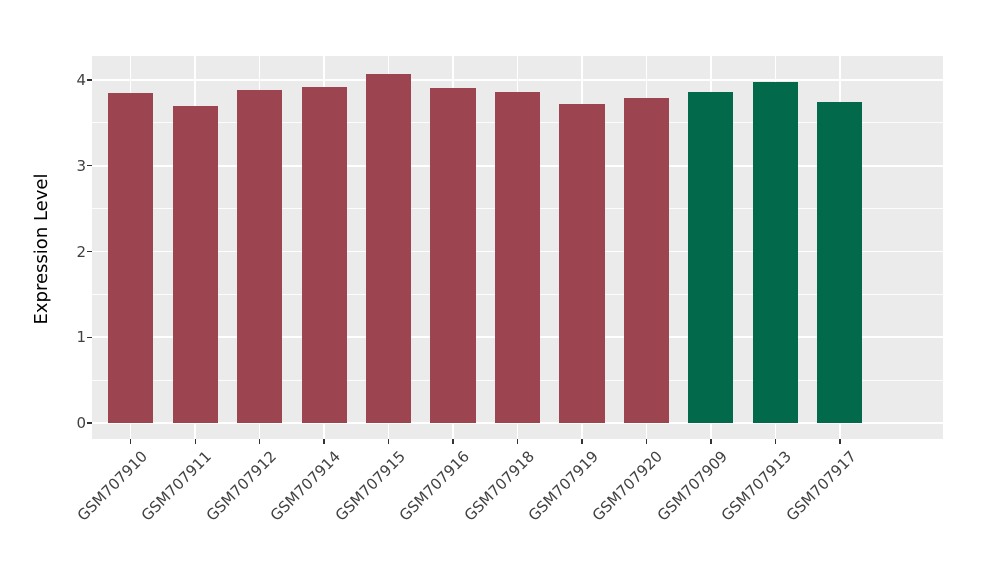  Describe the element at coordinates (582, 263) in the screenshot. I see `bar-GSM707919` at that location.